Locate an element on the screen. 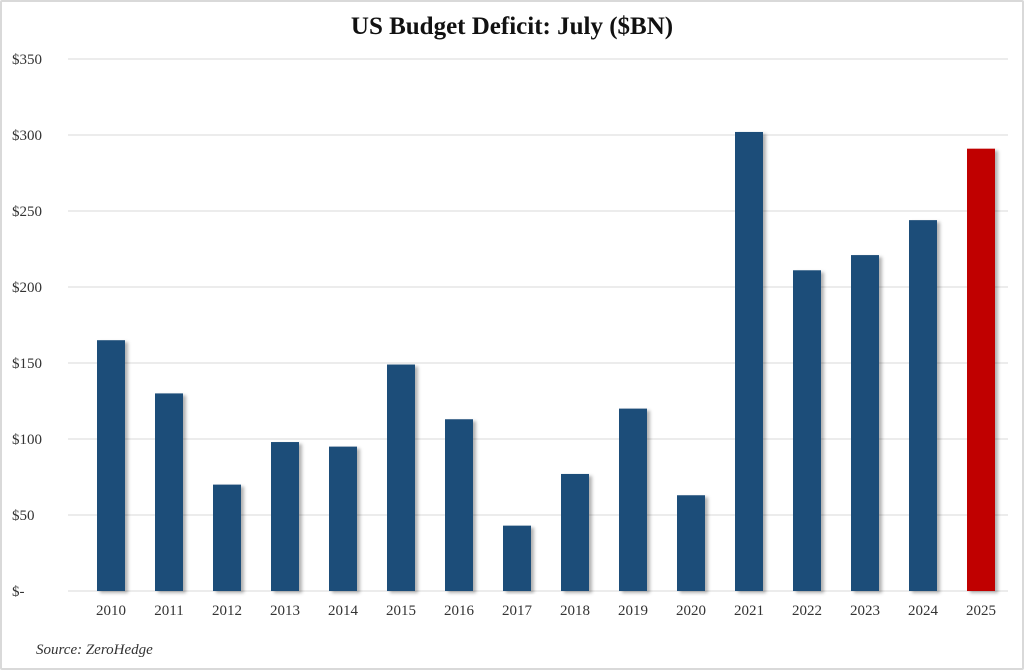 This screenshot has height=670, width=1024. x-tick-label: 2013 is located at coordinates (285, 611).